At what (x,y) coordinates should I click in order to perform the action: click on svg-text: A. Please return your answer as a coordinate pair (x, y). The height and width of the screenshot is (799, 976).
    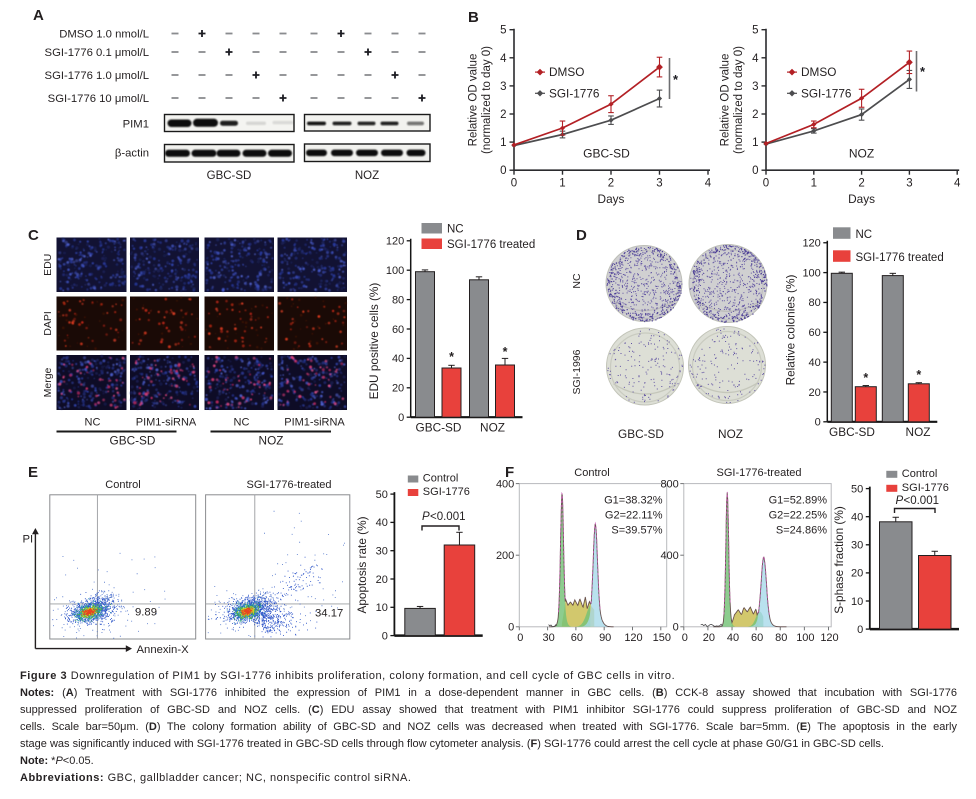
    Looking at the image, I should click on (38, 15).